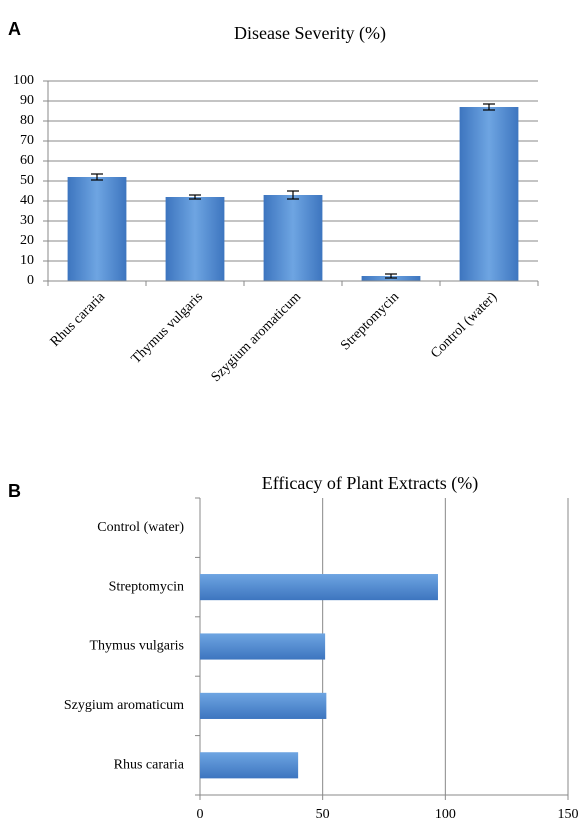  I want to click on y-tick-label: Control (water), so click(140, 527).